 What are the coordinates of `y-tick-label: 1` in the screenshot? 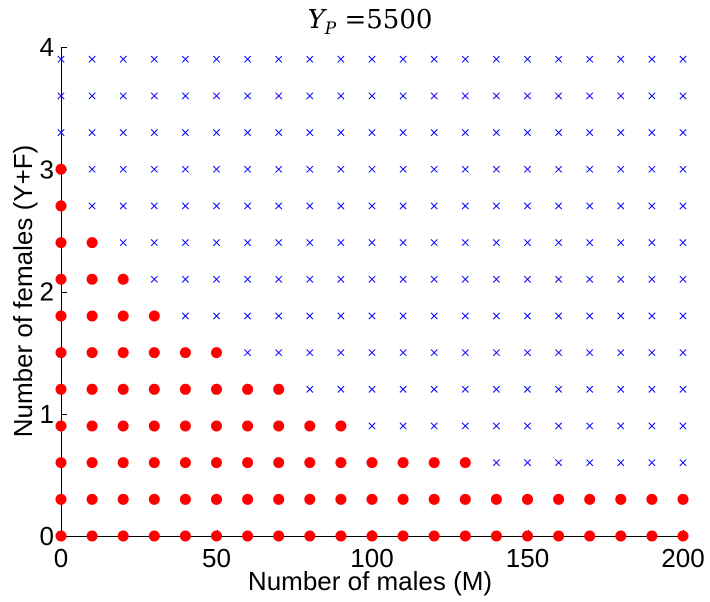 It's located at (47, 414).